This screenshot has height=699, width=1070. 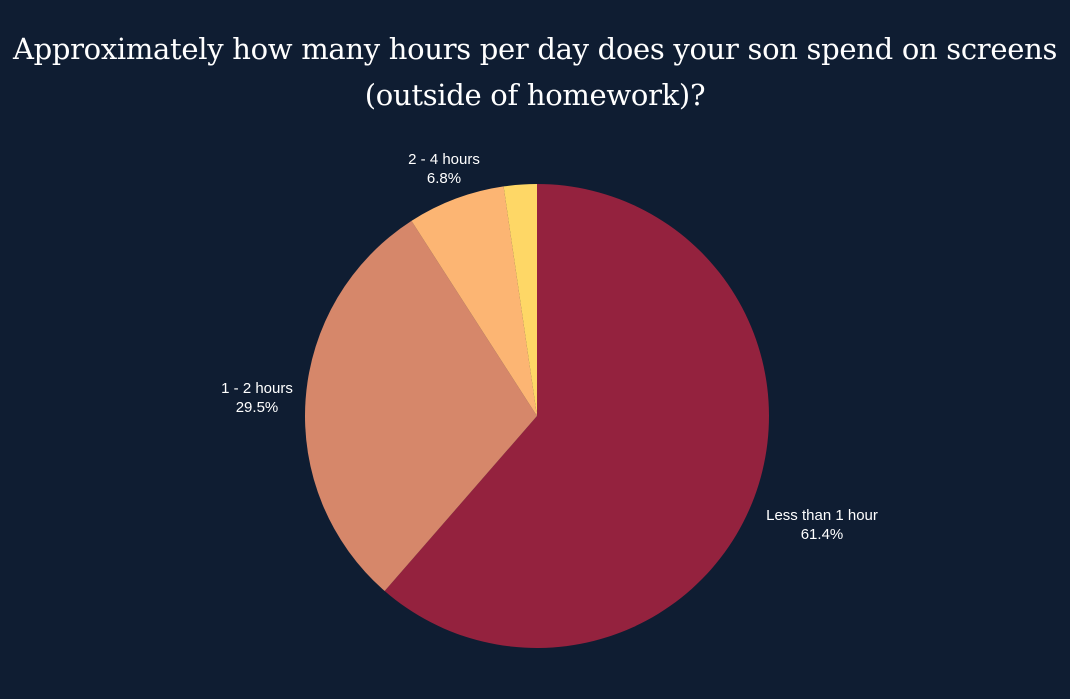 I want to click on slice-label: 2 - 4 hours, so click(x=444, y=159).